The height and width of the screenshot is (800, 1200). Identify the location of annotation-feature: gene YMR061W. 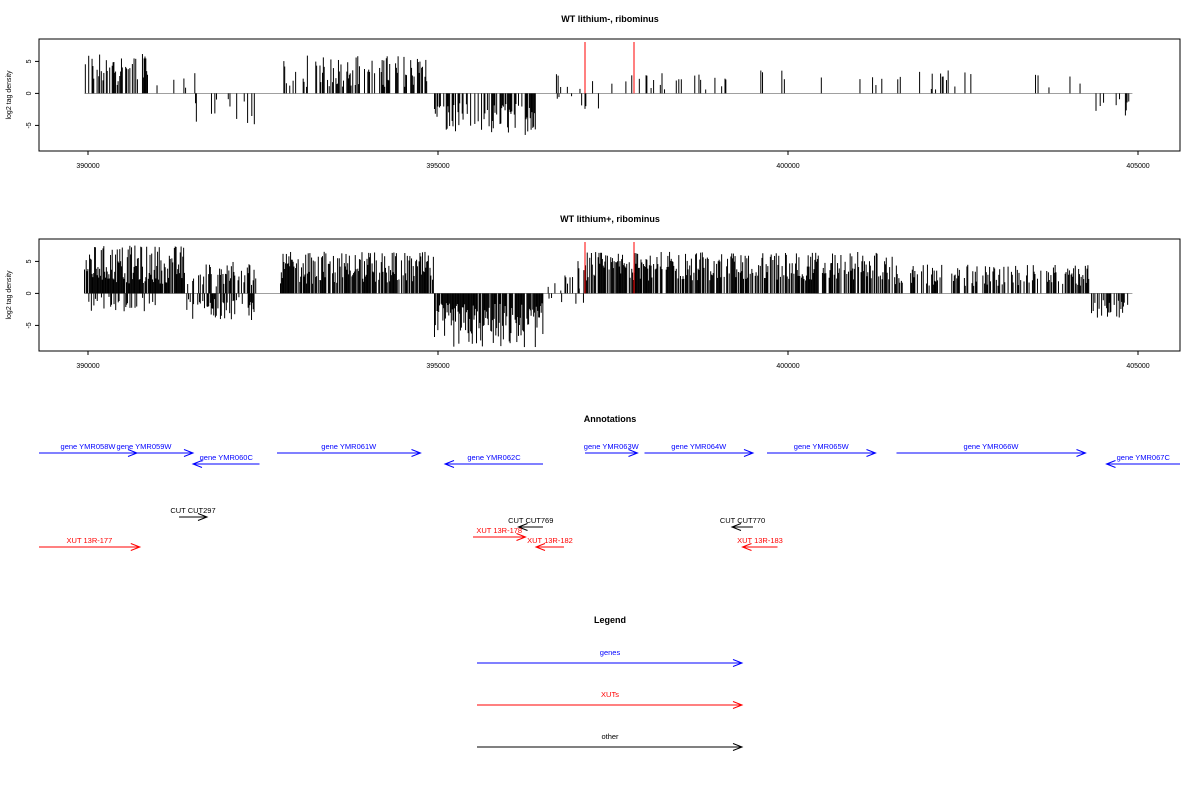
(349, 449).